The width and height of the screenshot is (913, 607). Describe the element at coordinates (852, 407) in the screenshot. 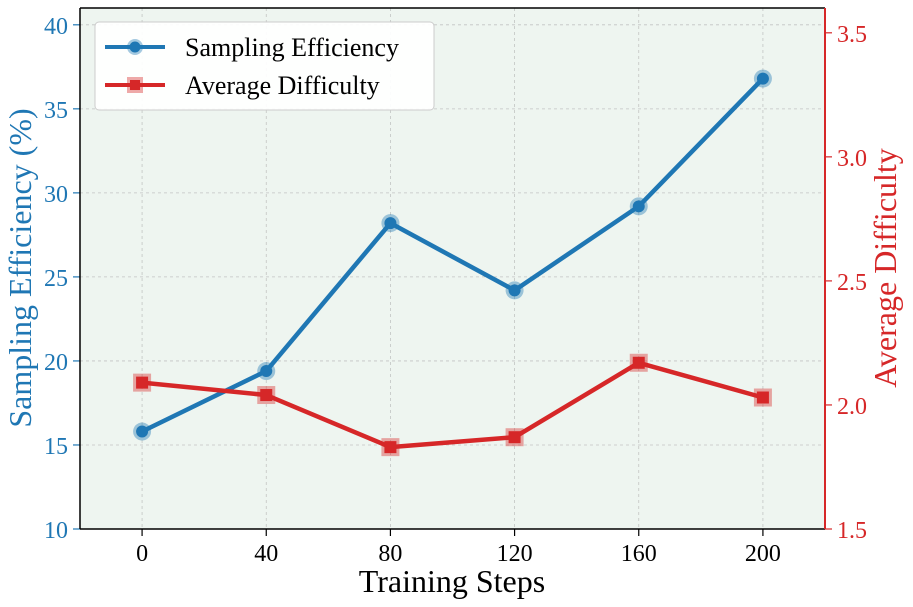

I see `y-right-tick-label: 2.0` at that location.